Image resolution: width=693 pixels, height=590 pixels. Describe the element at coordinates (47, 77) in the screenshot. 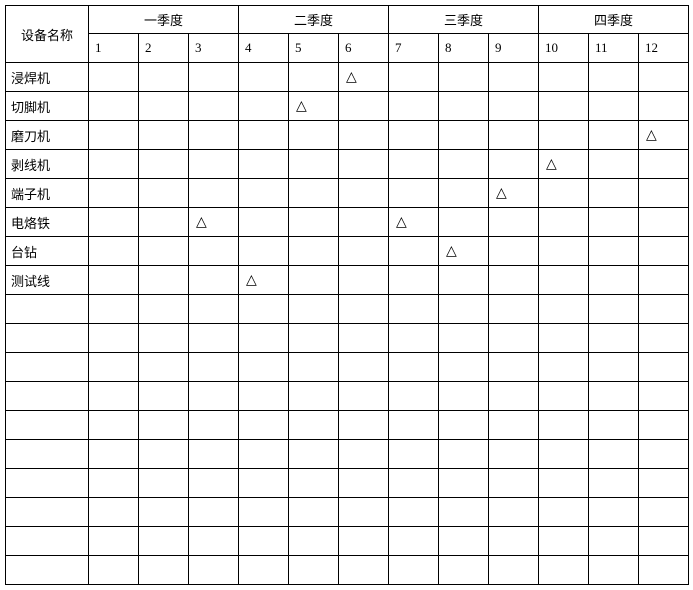

I see `equipment-name-cell: 浸焊机` at that location.